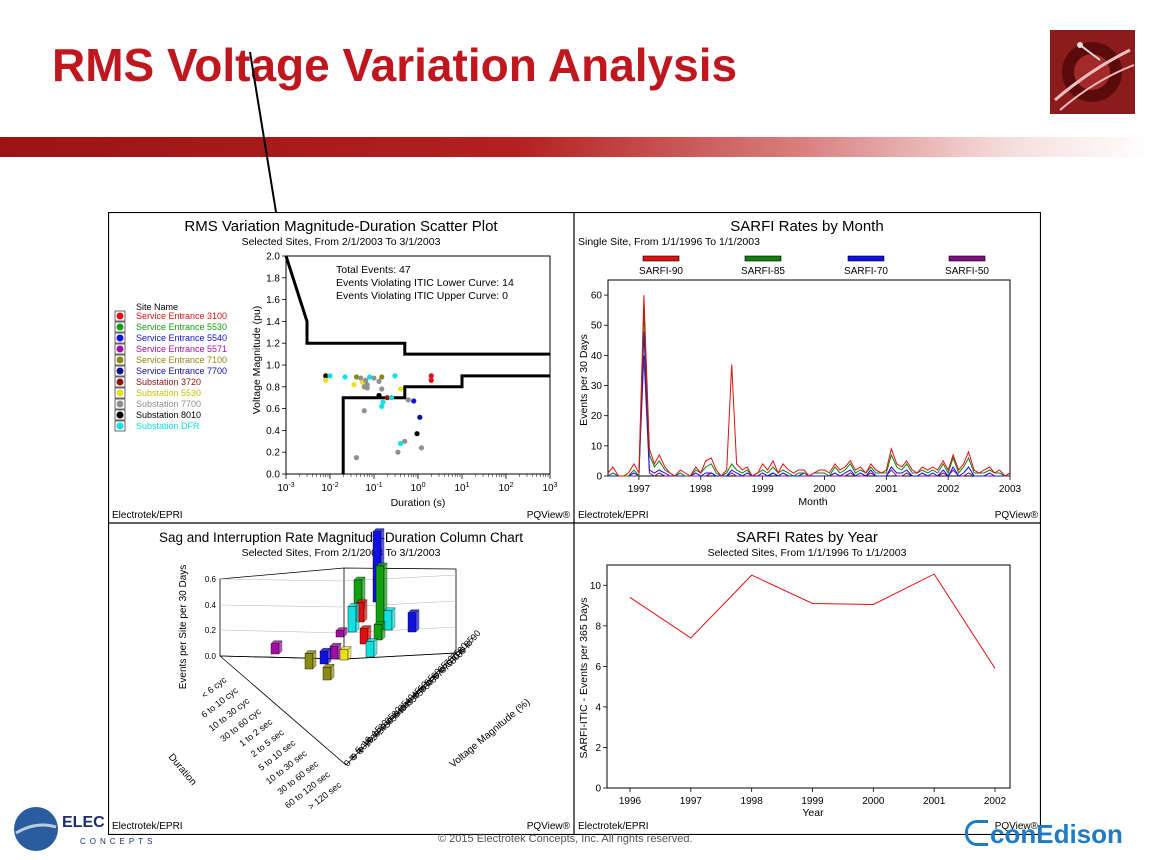 The height and width of the screenshot is (860, 1149). What do you see at coordinates (181, 349) in the screenshot?
I see `scatter-legend-label: Service Entrance 5571` at bounding box center [181, 349].